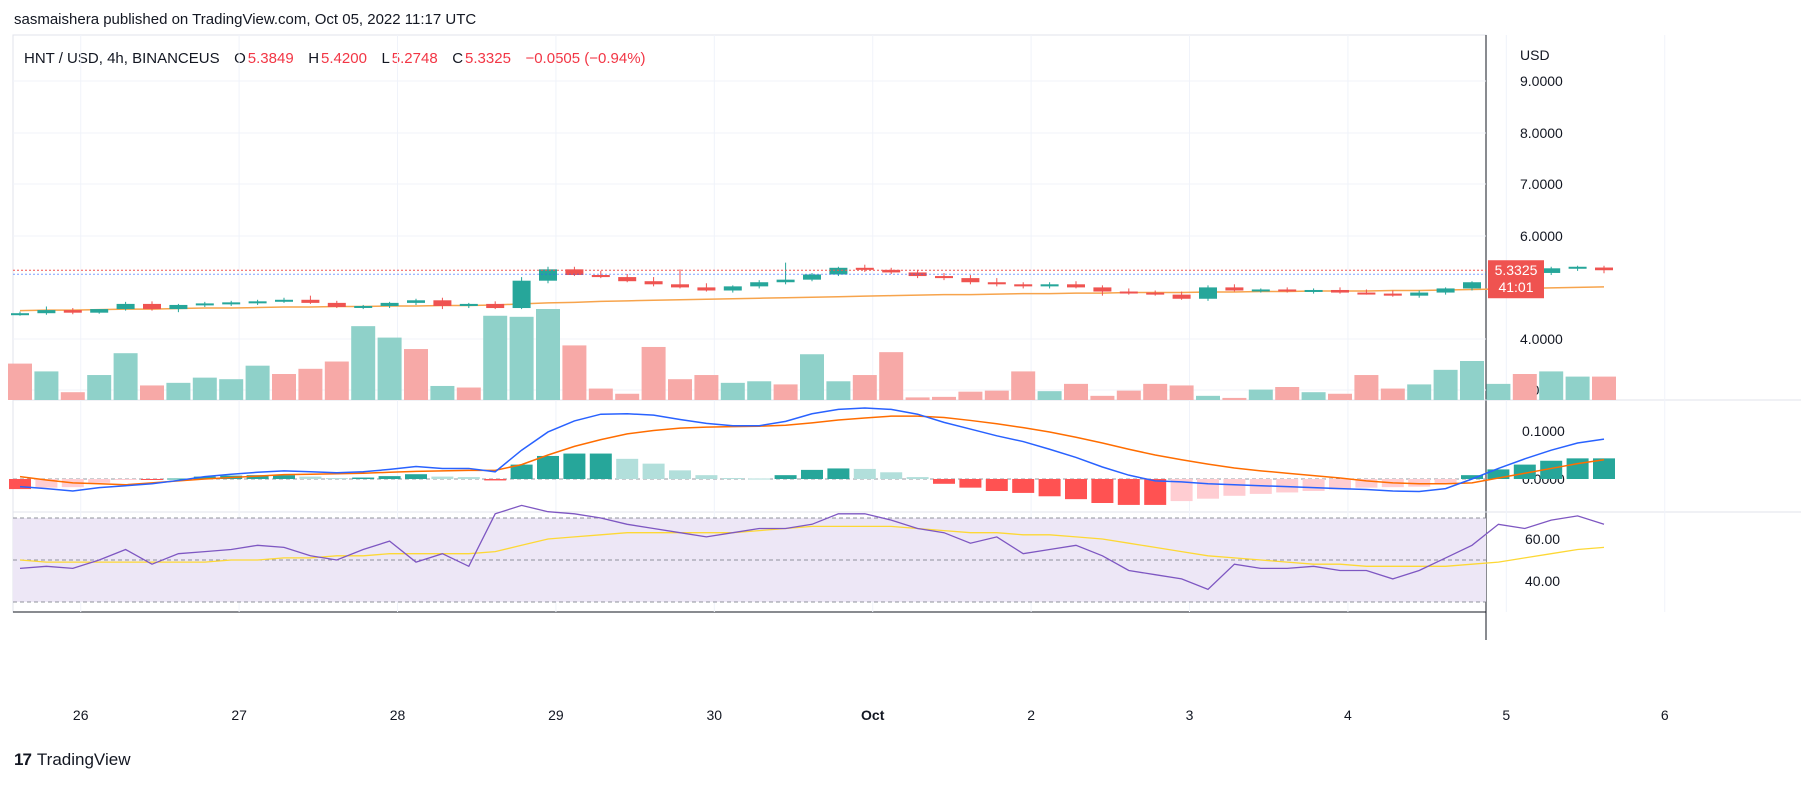  What do you see at coordinates (1541, 184) in the screenshot?
I see `price-tick-label: 7.0000` at bounding box center [1541, 184].